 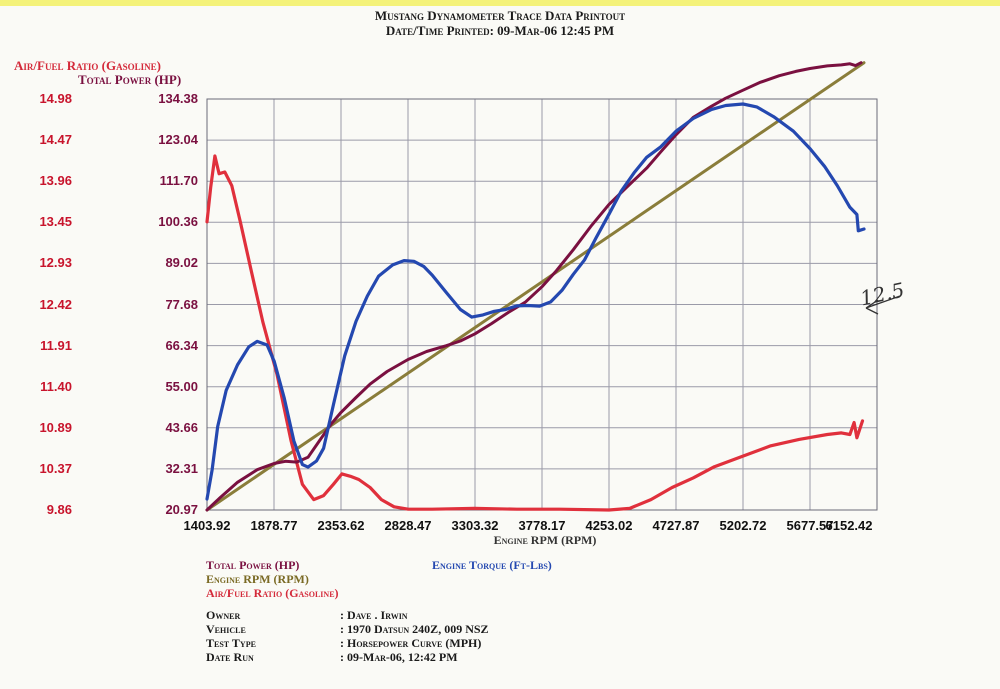 I want to click on y-tick-afr: 10.89, so click(x=55, y=427).